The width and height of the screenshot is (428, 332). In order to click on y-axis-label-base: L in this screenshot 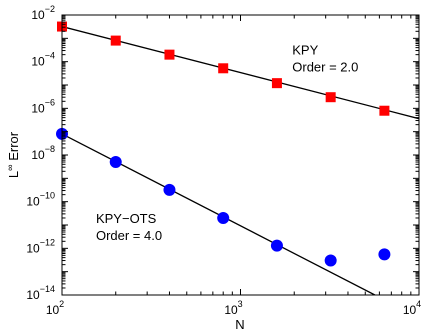, I will do `click(13, 174)`.